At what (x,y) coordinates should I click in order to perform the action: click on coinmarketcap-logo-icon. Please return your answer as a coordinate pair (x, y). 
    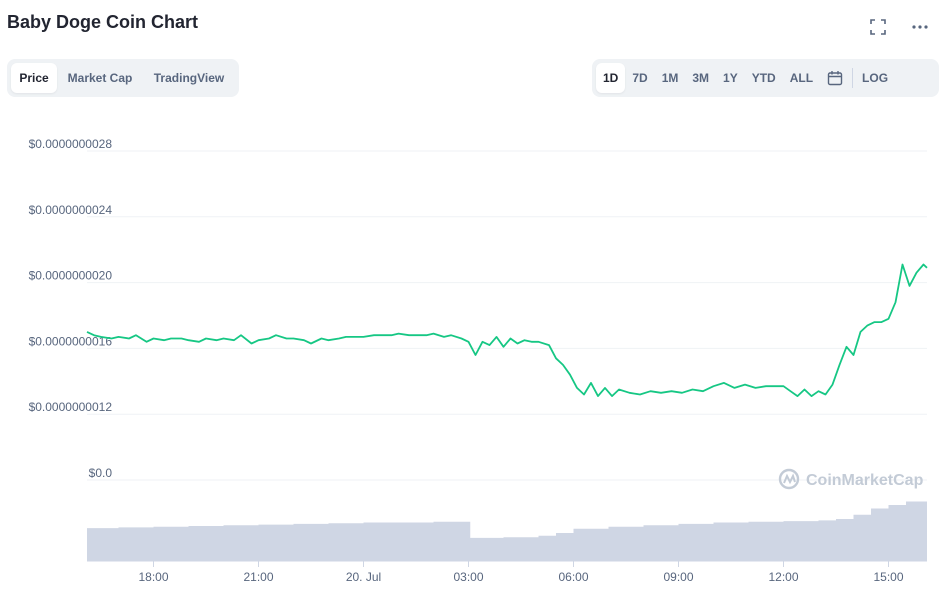
    Looking at the image, I should click on (789, 479).